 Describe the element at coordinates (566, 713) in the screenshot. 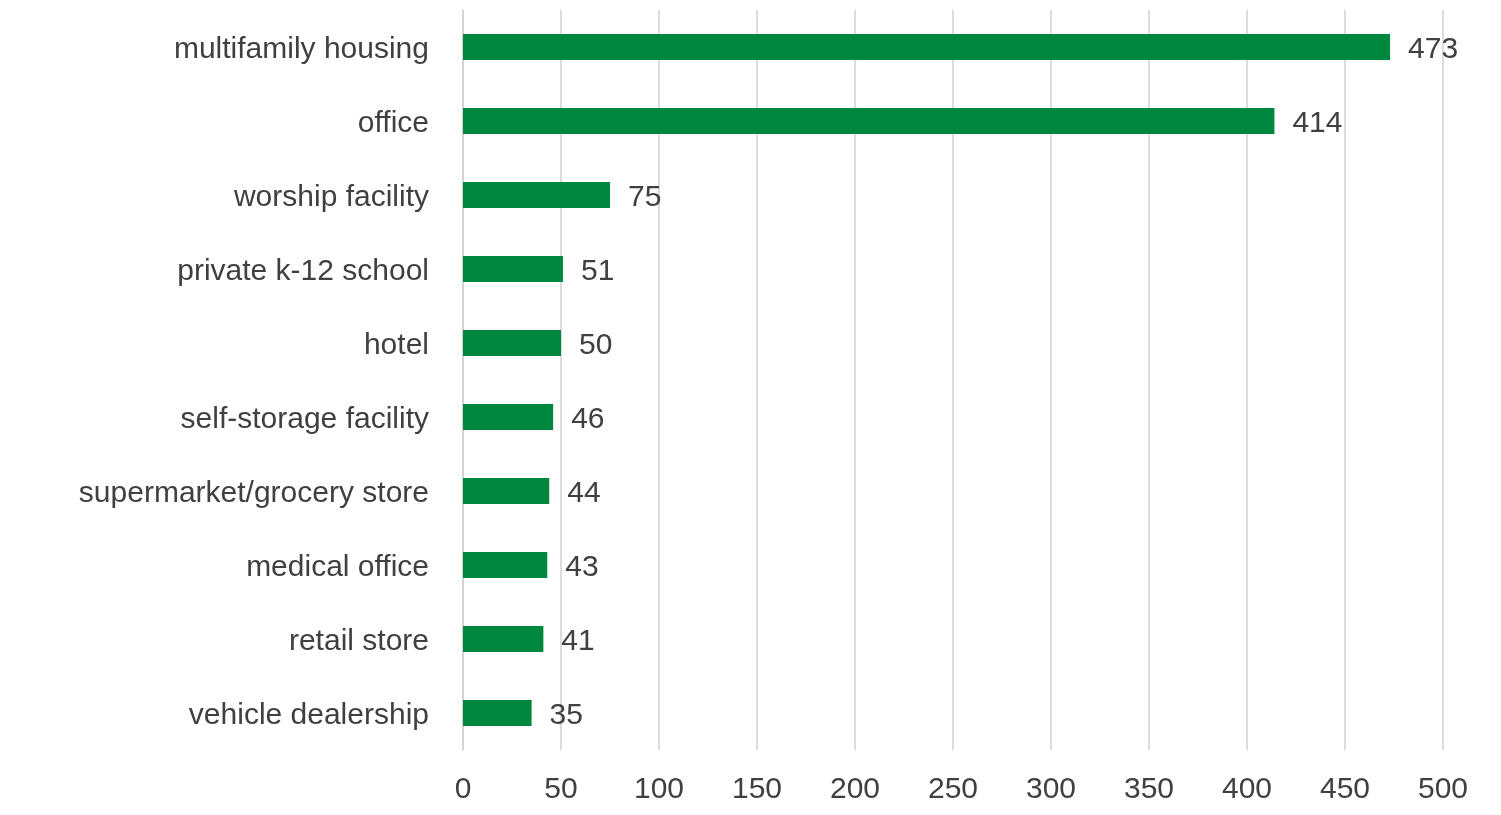

I see `data-label: 35` at that location.